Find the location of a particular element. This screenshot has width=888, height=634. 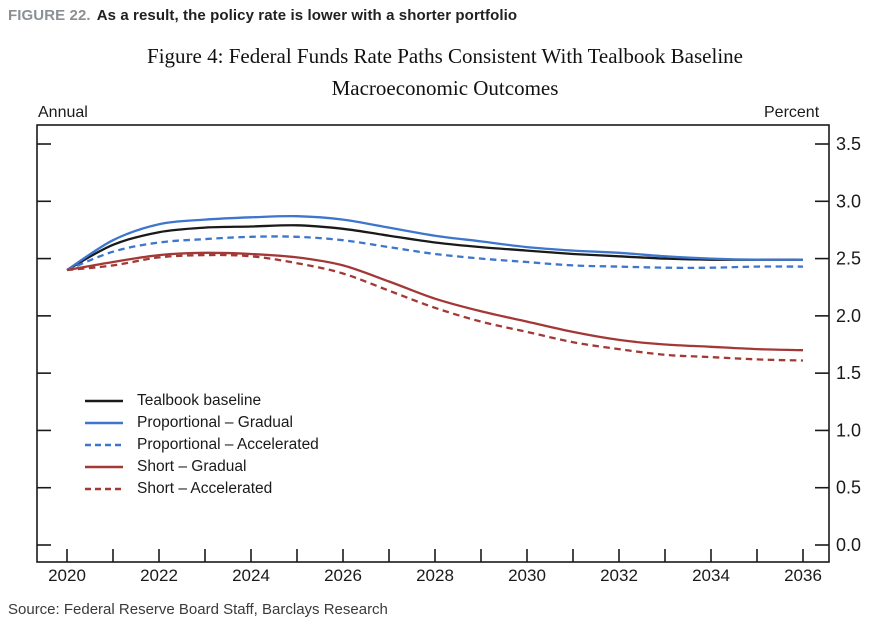

legend-label-short-accelerated: Short – Accelerated is located at coordinates (205, 488).